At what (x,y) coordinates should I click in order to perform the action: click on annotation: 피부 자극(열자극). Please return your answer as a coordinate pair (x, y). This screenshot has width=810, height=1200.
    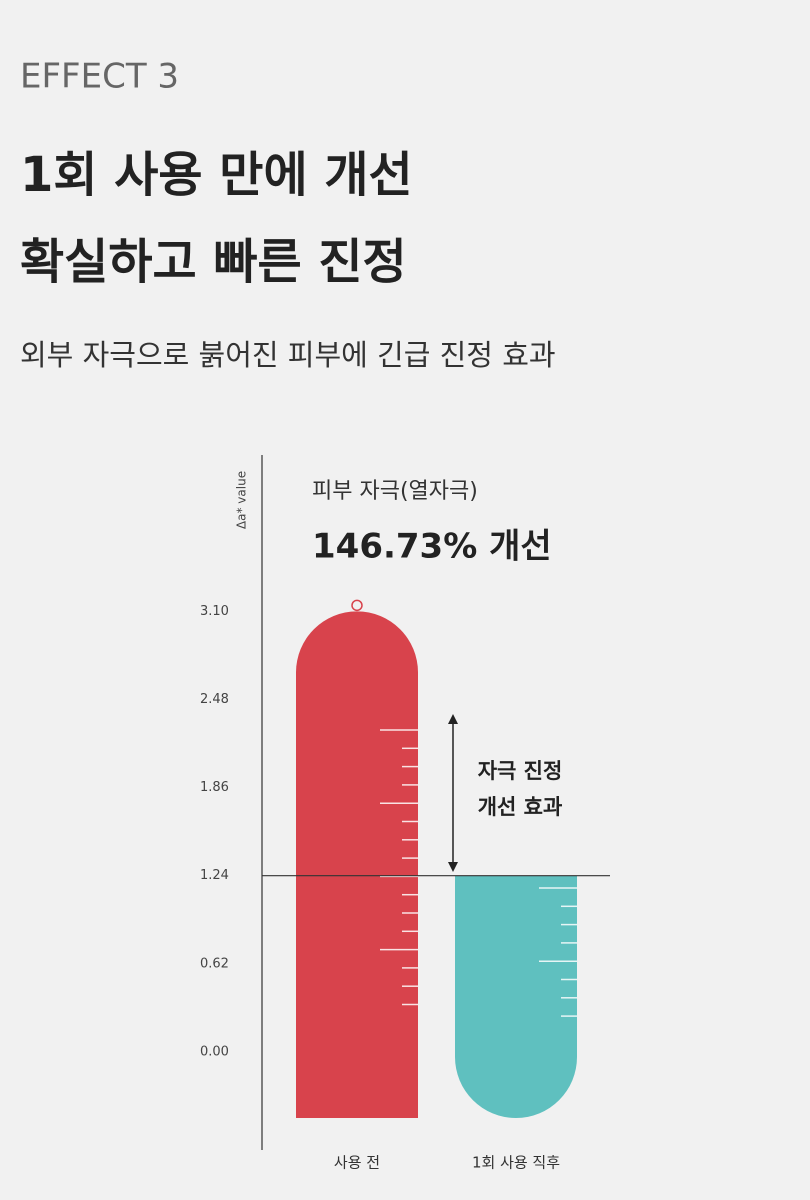
    Looking at the image, I should click on (395, 491).